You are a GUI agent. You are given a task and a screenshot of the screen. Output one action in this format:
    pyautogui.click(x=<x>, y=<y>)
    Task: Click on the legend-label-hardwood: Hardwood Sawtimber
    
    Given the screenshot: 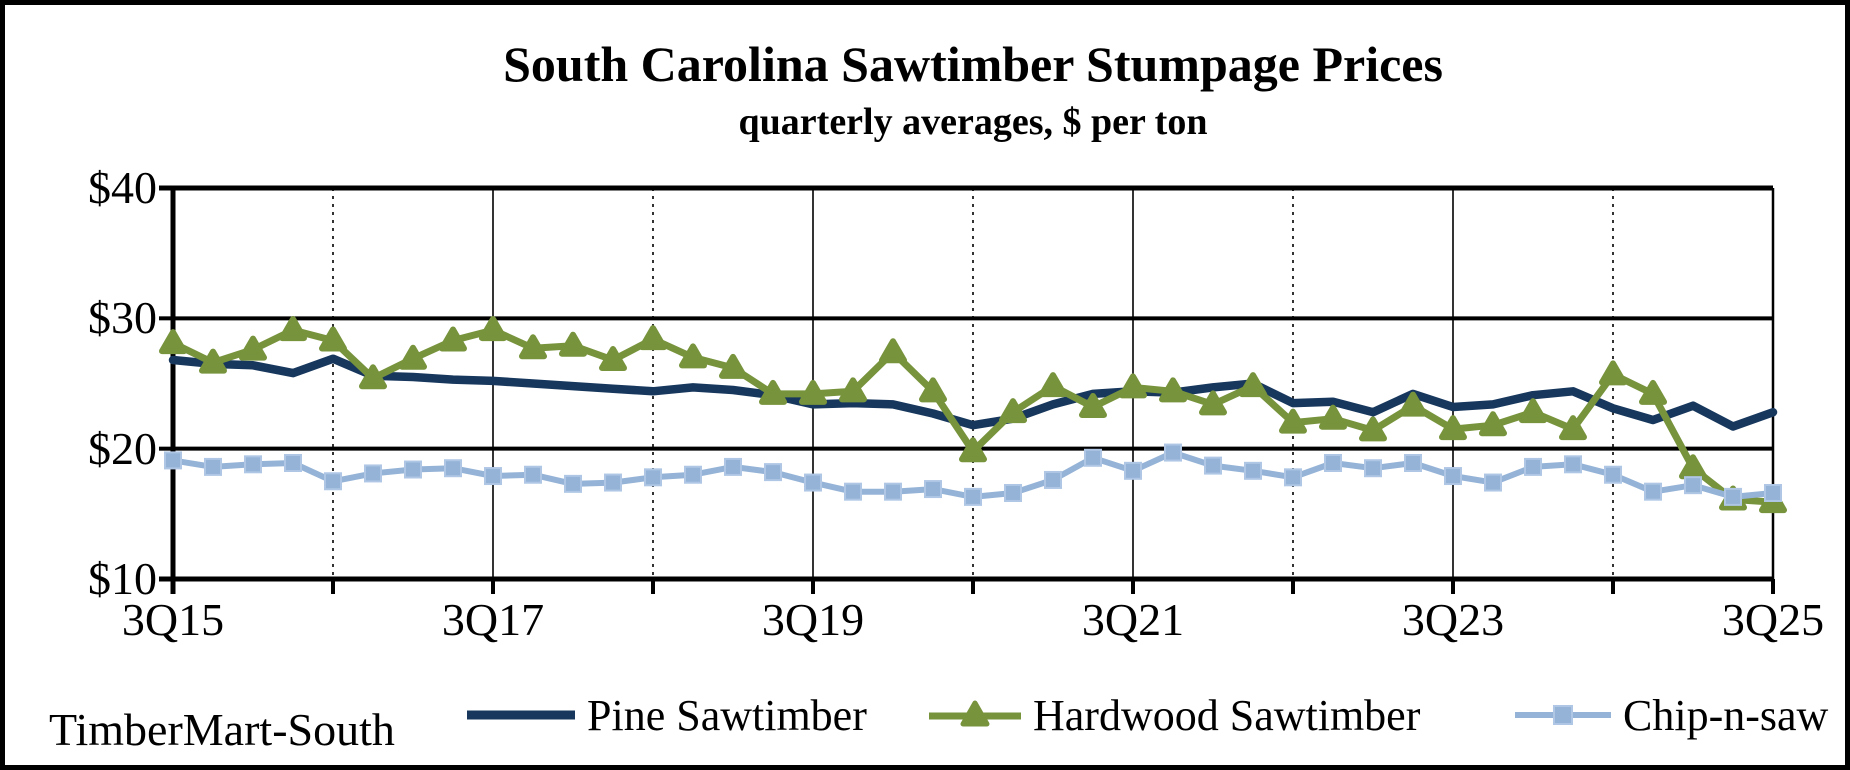 What is the action you would take?
    pyautogui.click(x=1227, y=715)
    